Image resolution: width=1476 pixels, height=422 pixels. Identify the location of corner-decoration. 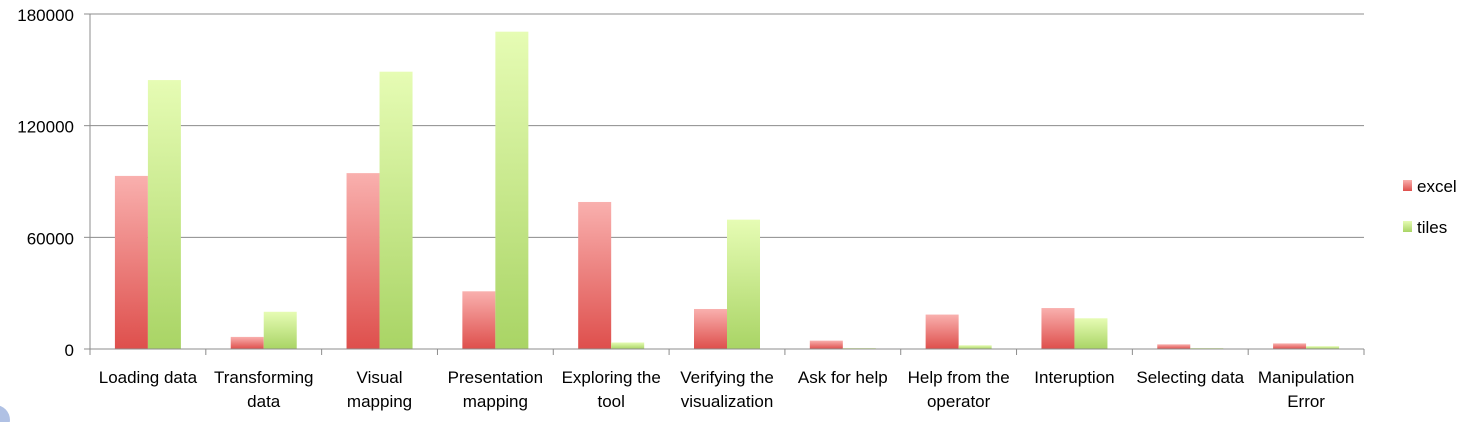
(5, 413).